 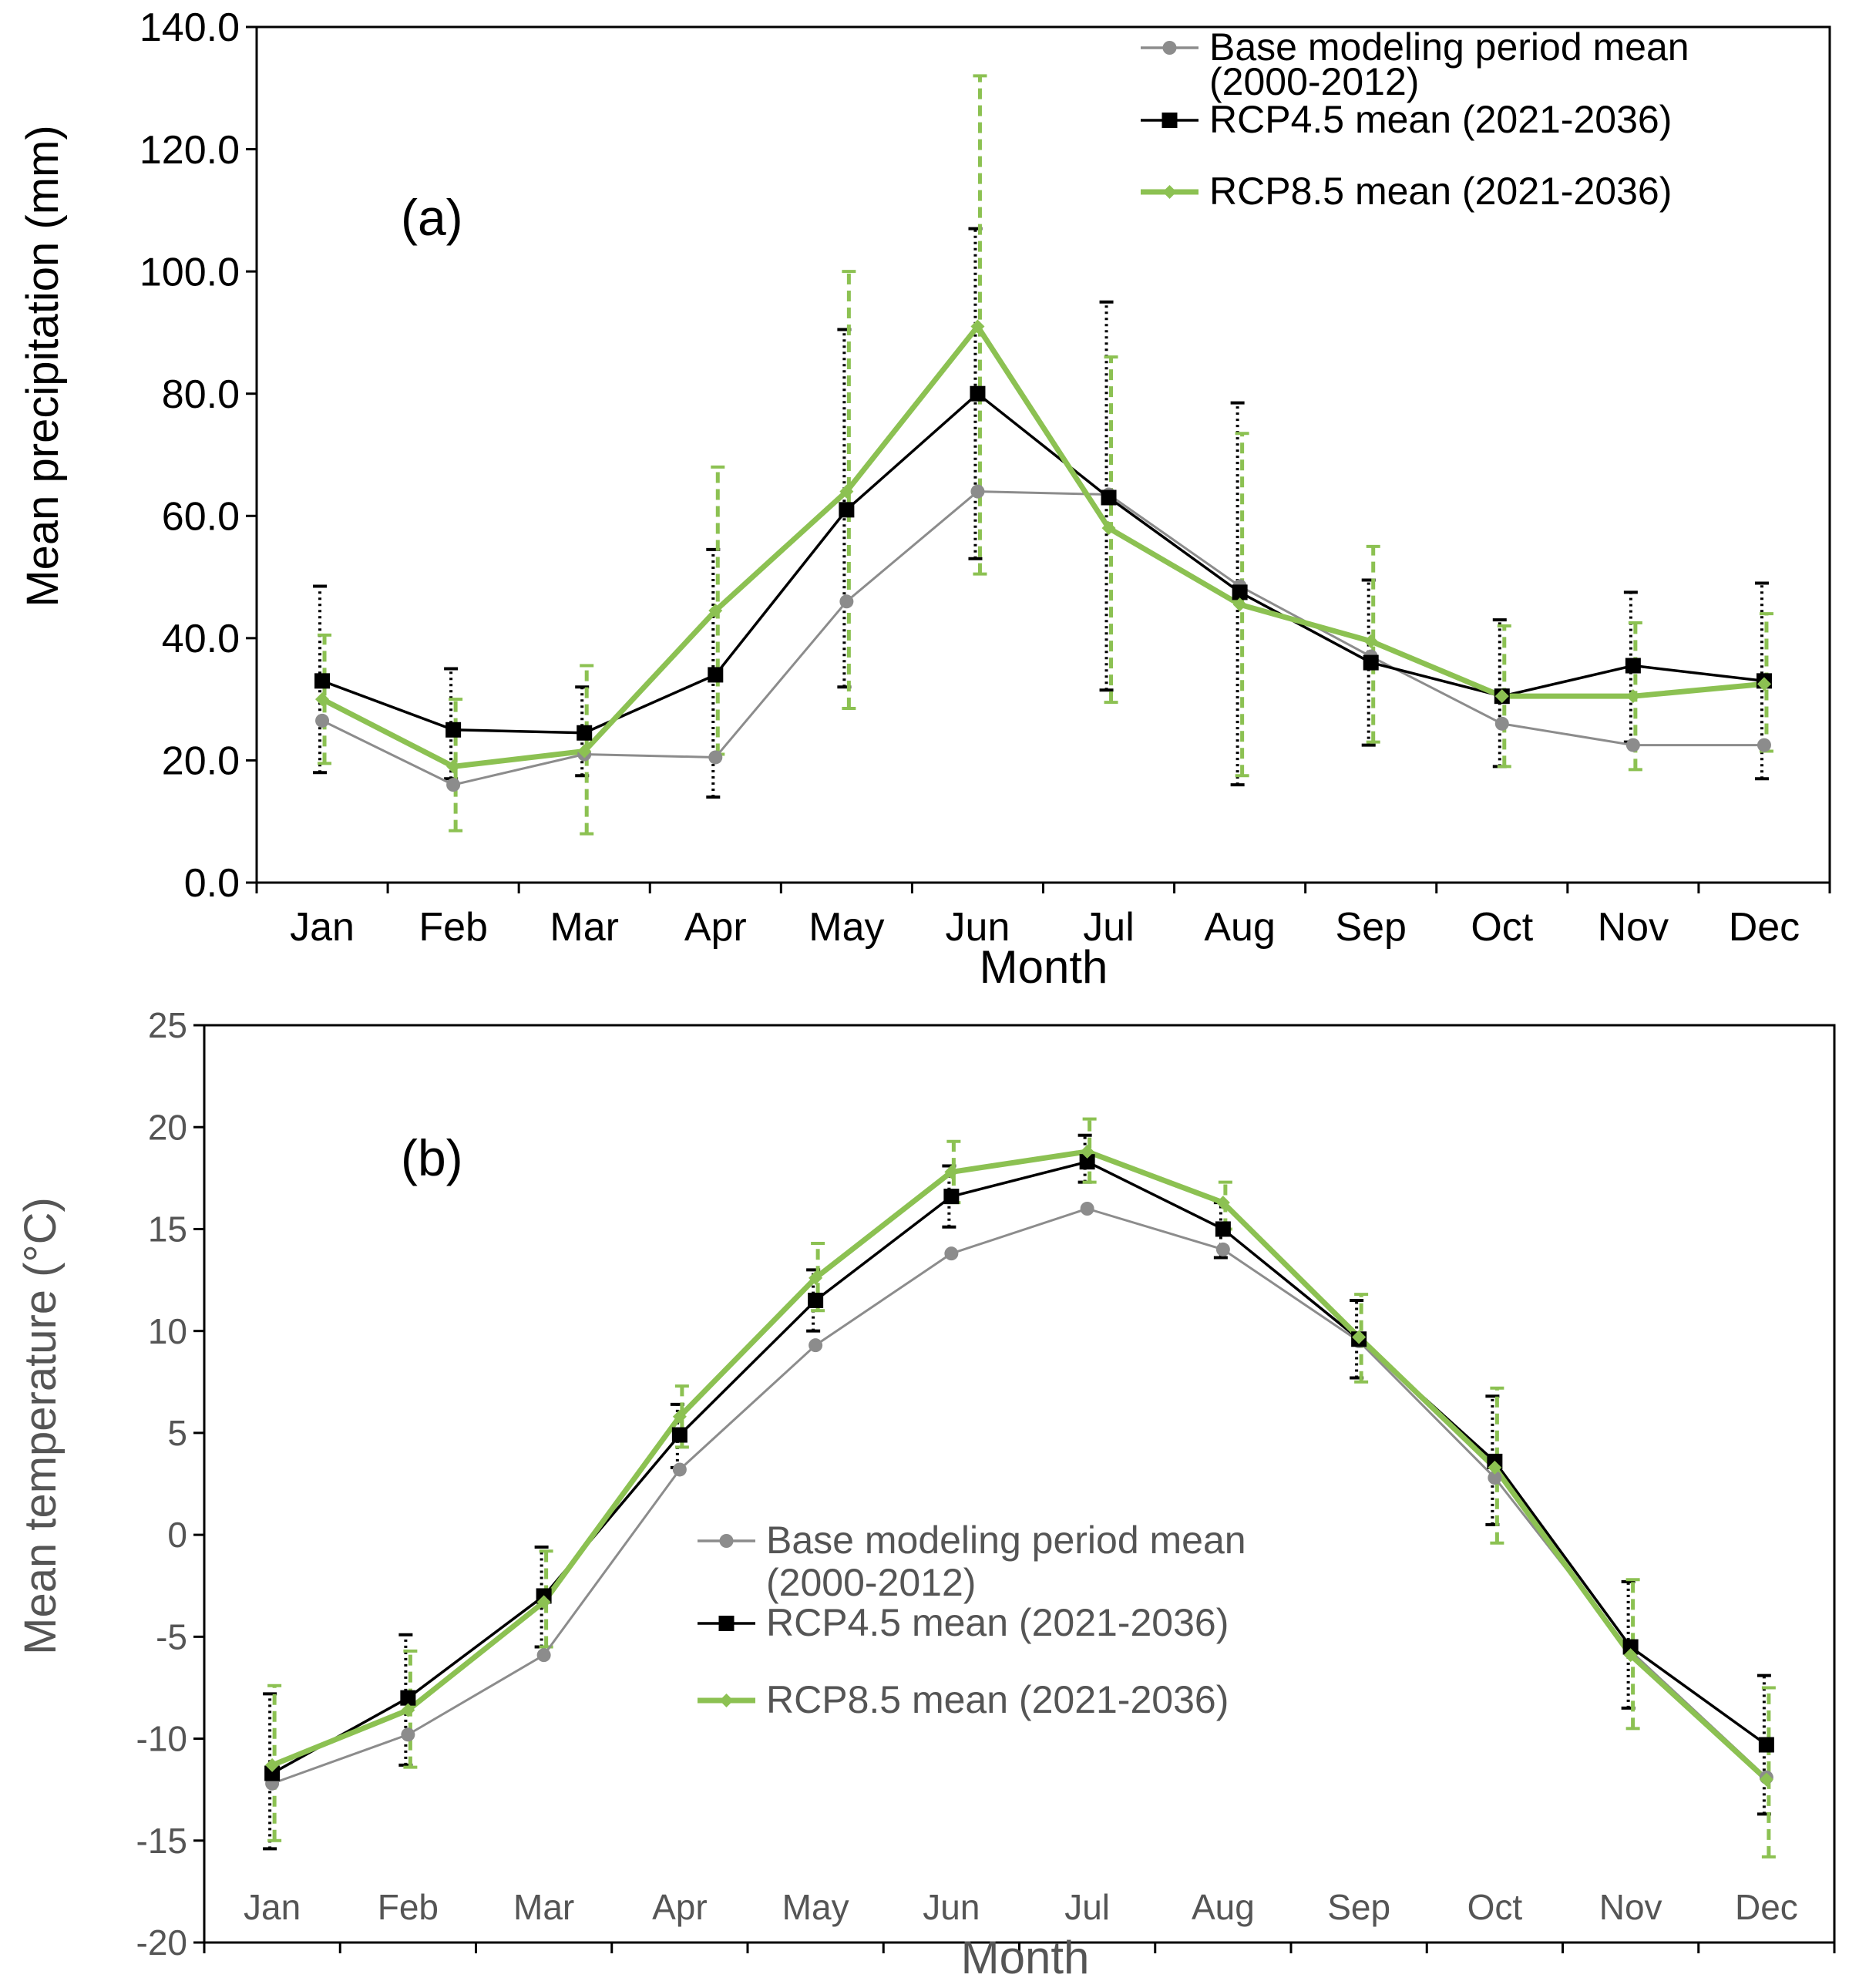 What do you see at coordinates (167, 1025) in the screenshot?
I see `y-tick-label: 25` at bounding box center [167, 1025].